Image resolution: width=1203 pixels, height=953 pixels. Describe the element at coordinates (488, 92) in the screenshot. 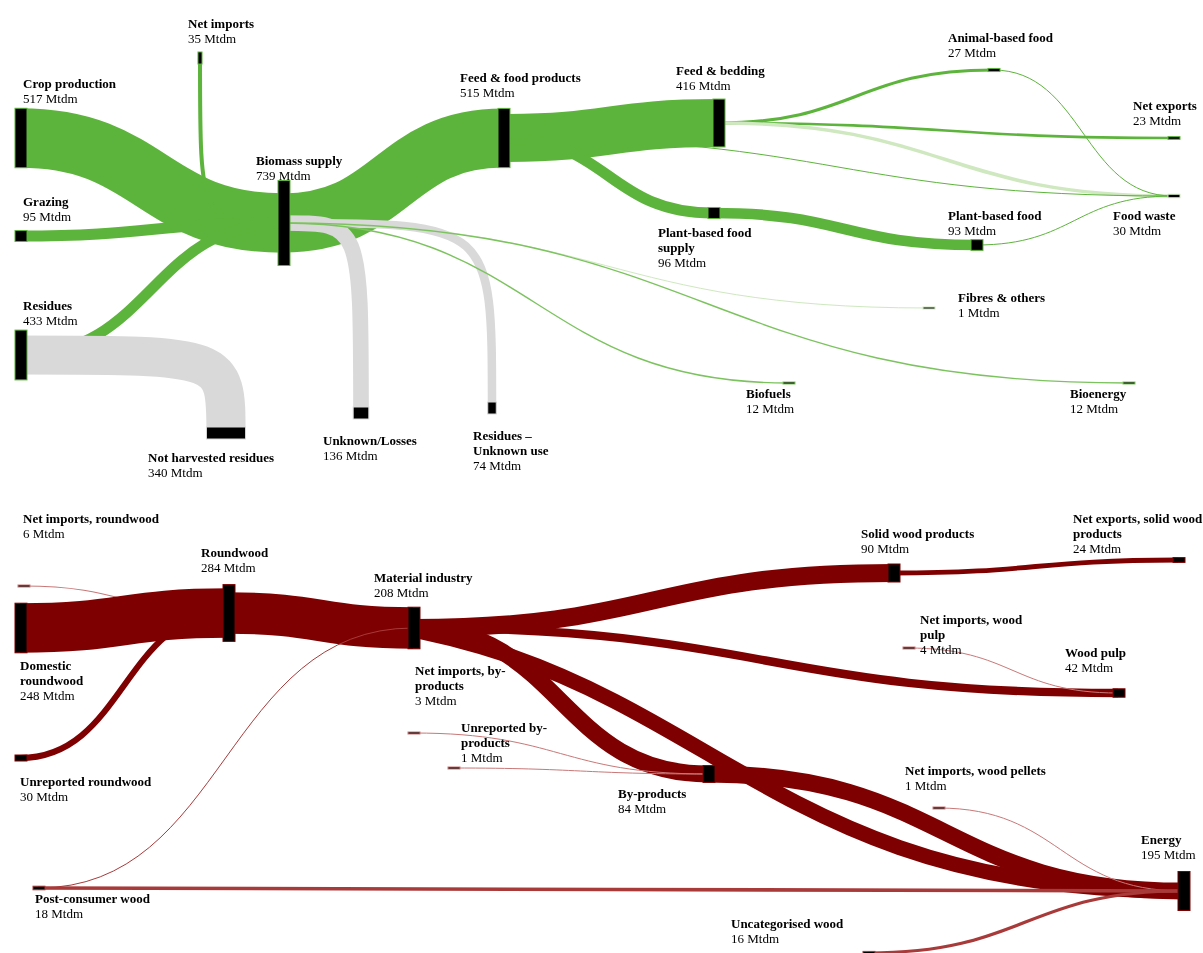

I see `data-label: 515 Mtdm` at that location.